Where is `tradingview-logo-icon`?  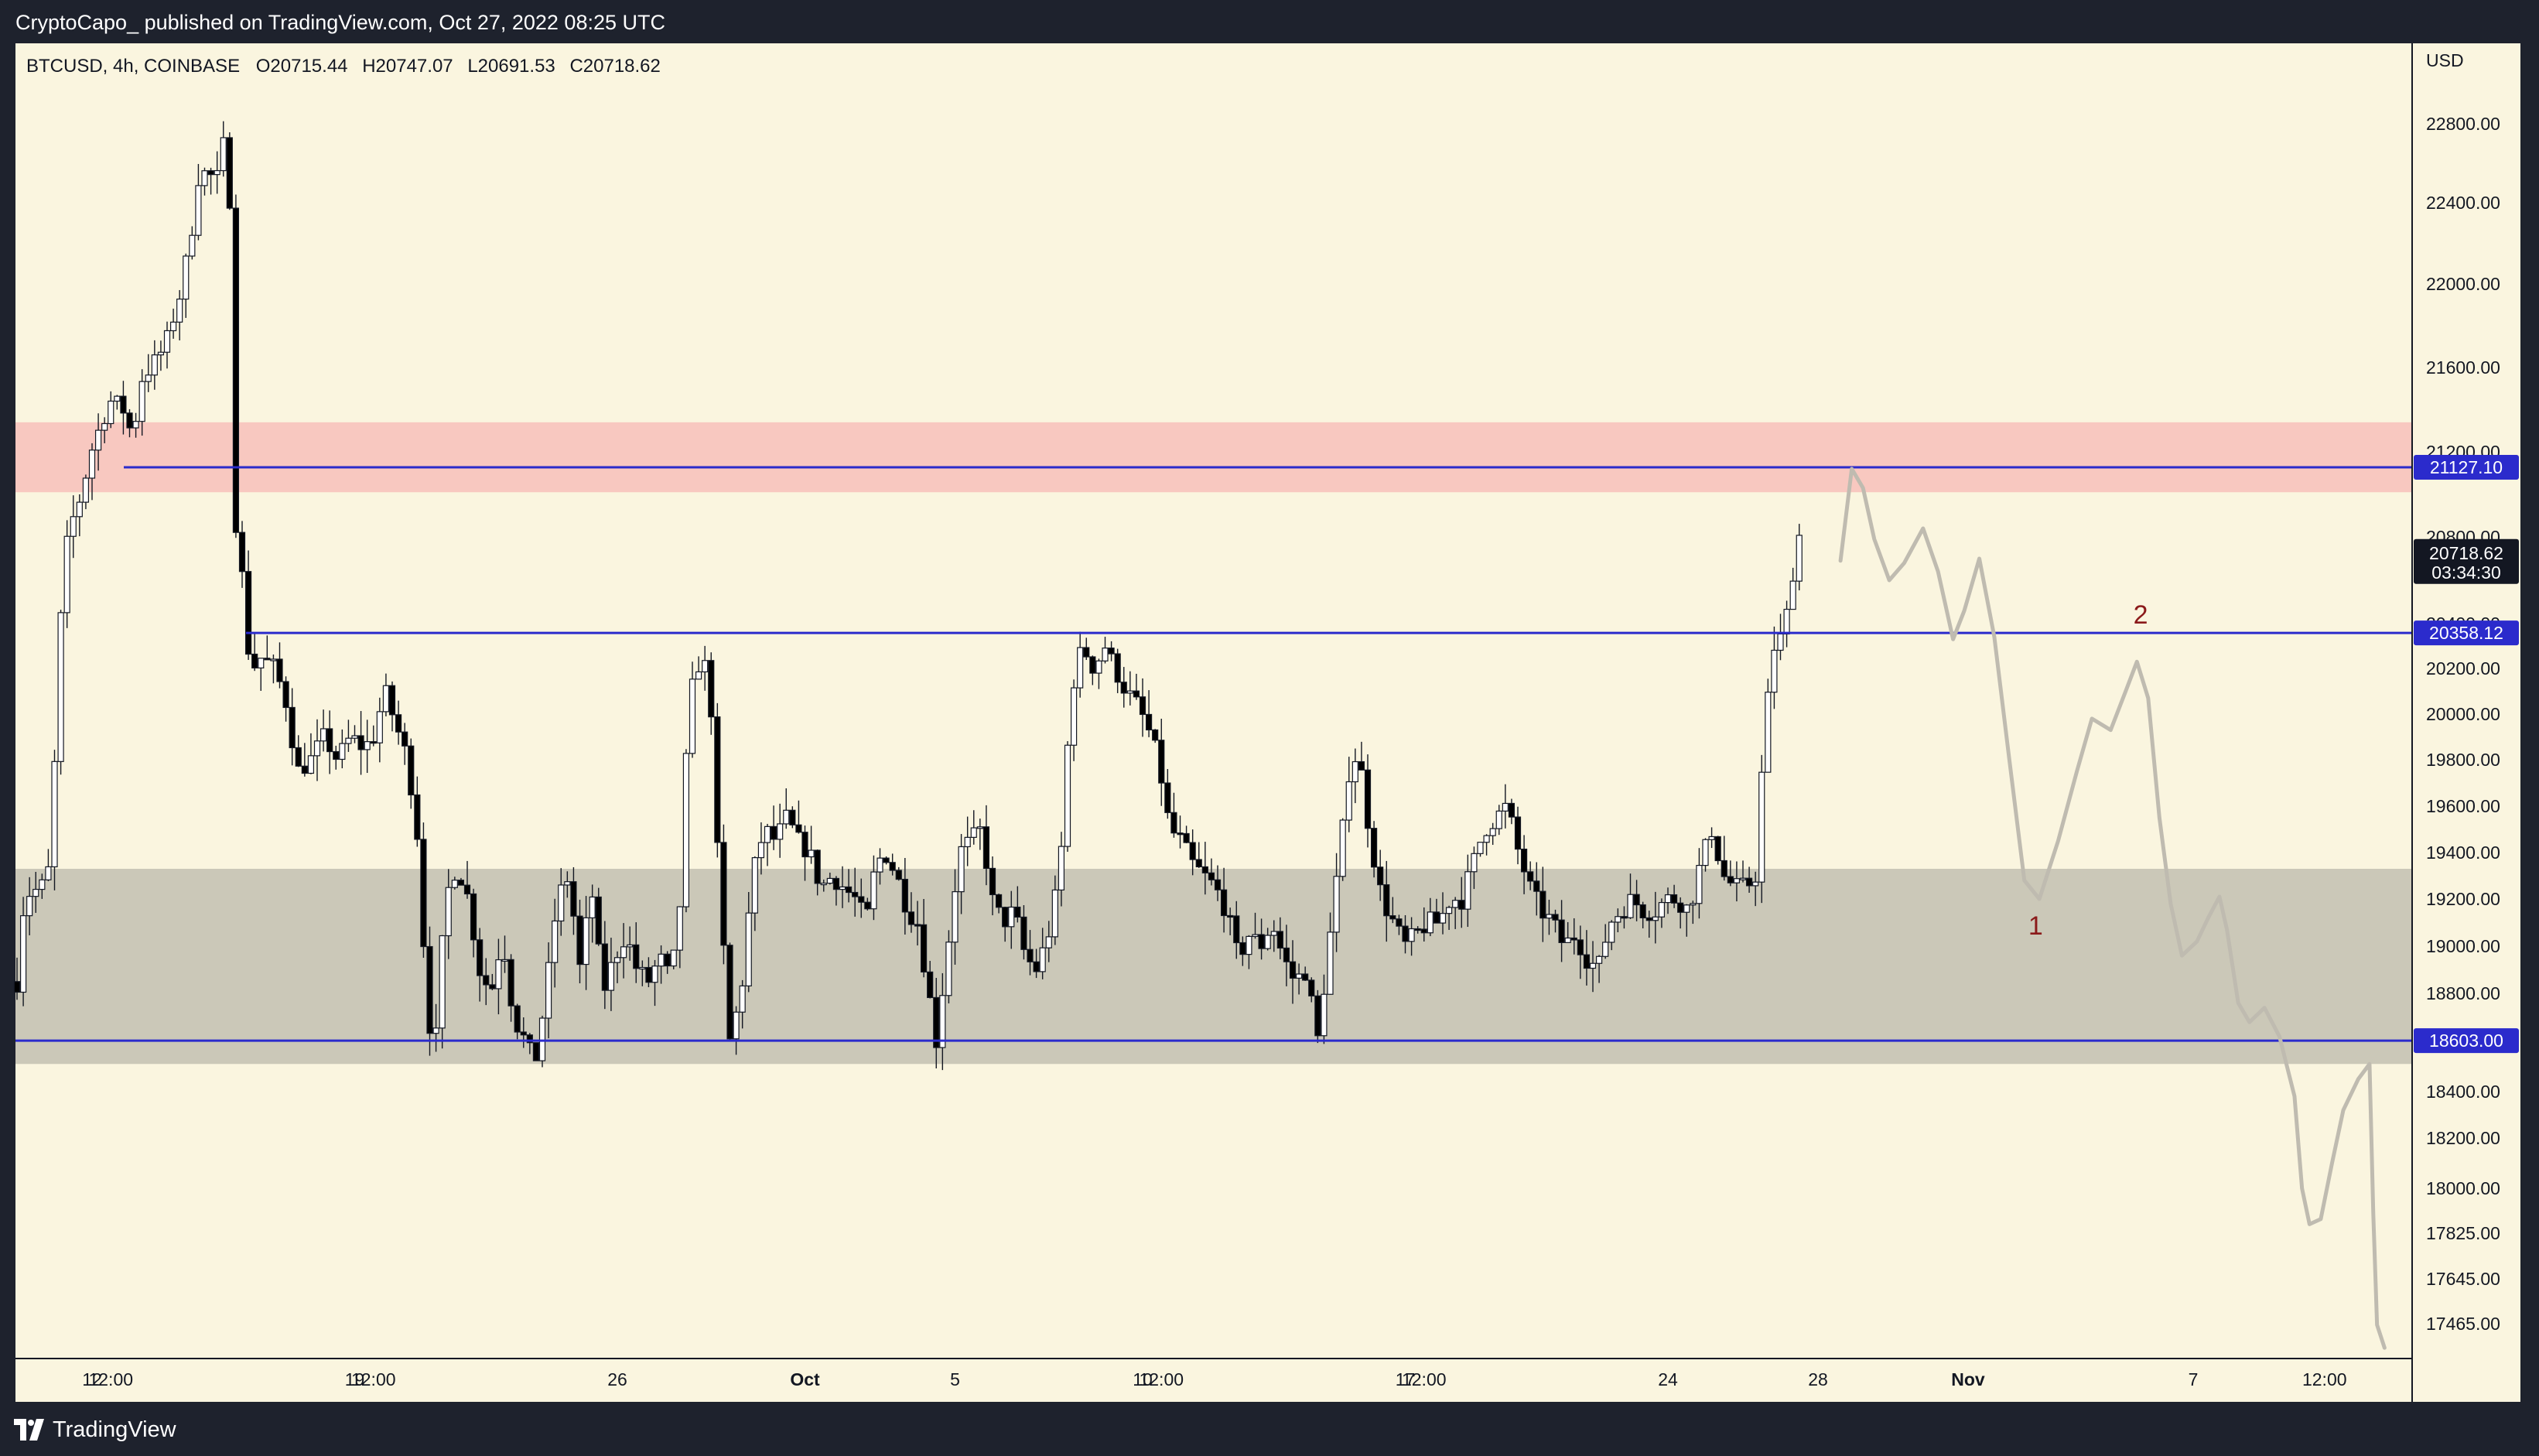
tradingview-logo-icon is located at coordinates (29, 1430).